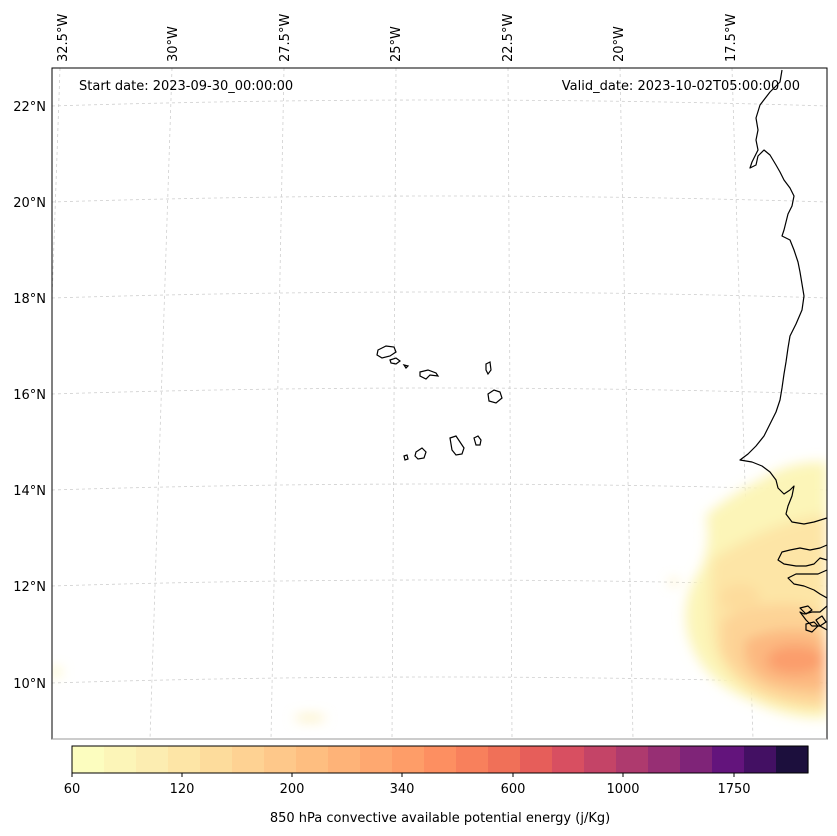  Describe the element at coordinates (439, 487) in the screenshot. I see `parallel-14n` at that location.